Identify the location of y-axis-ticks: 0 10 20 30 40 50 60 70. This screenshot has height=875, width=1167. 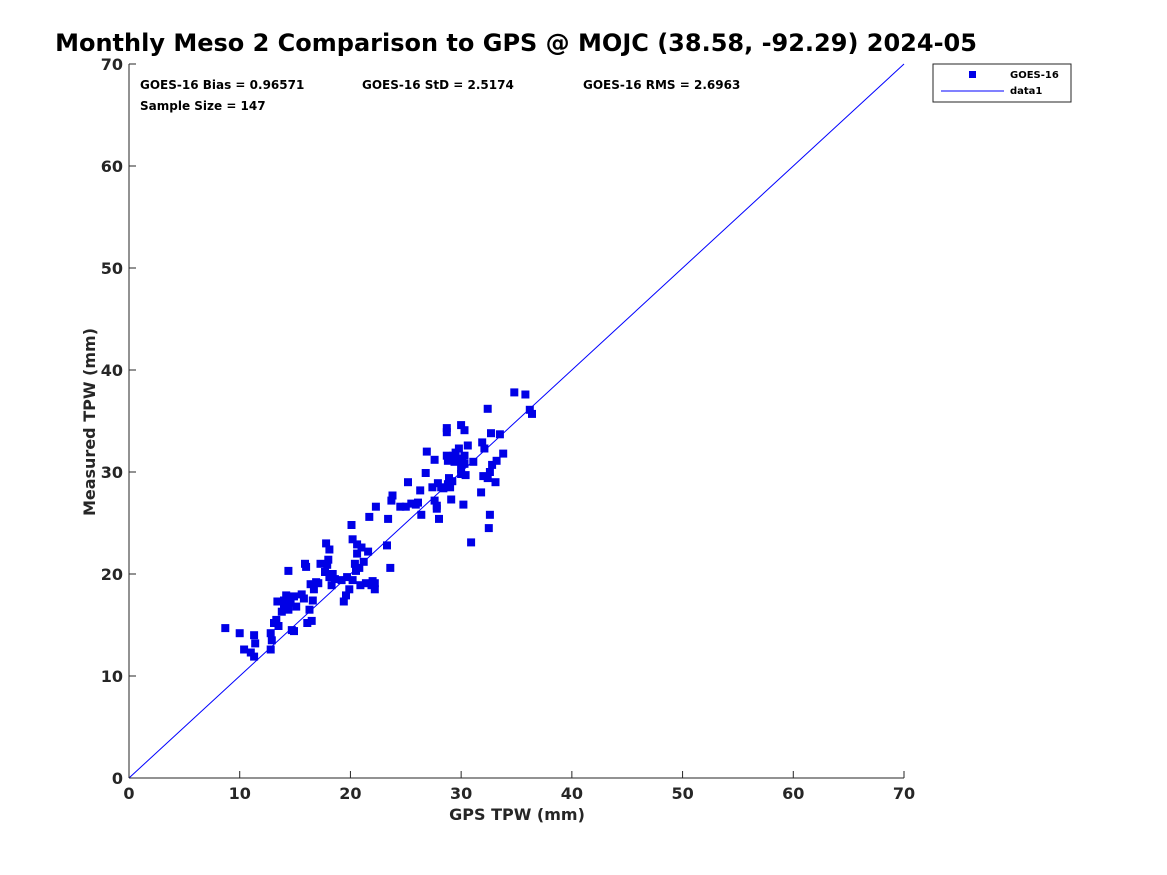
(118, 421).